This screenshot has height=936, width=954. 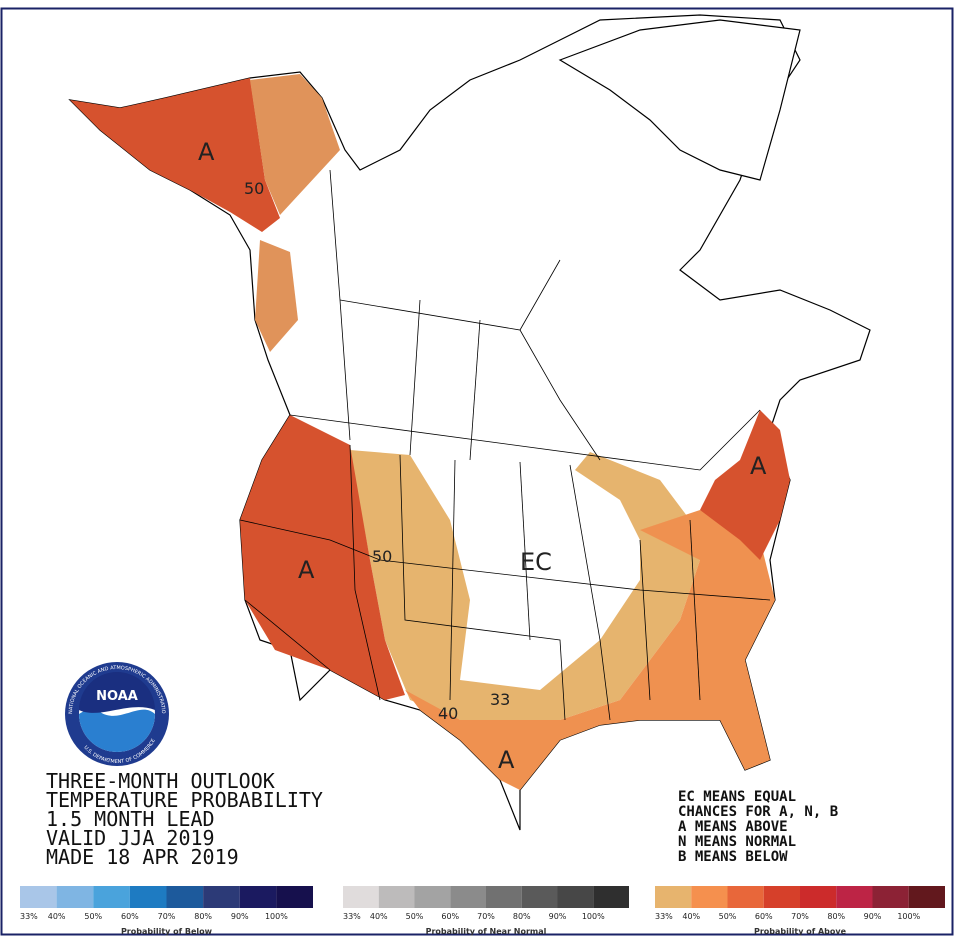 I want to click on title-line: THREE-MONTH OUTLOOK, so click(x=160, y=781).